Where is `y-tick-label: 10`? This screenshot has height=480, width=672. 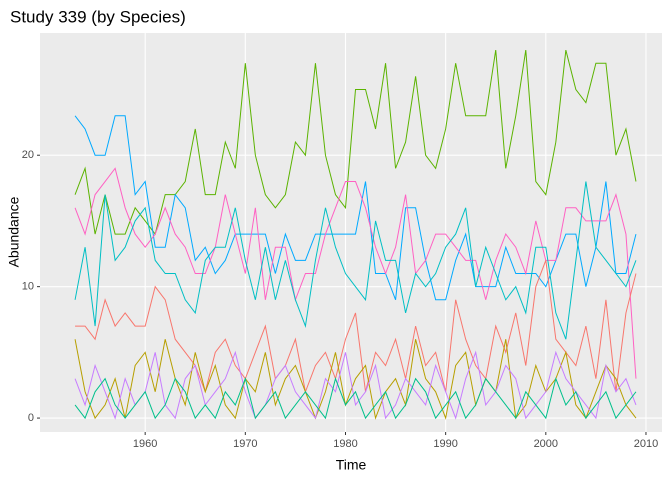 y-tick-label: 10 is located at coordinates (28, 287).